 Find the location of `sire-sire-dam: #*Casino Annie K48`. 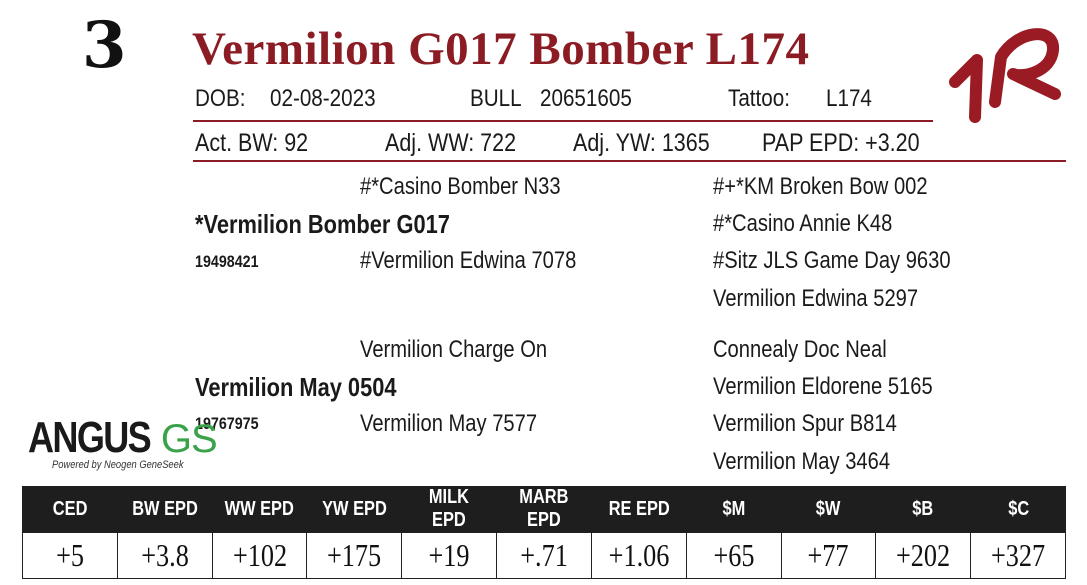

sire-sire-dam: #*Casino Annie K48 is located at coordinates (803, 223).